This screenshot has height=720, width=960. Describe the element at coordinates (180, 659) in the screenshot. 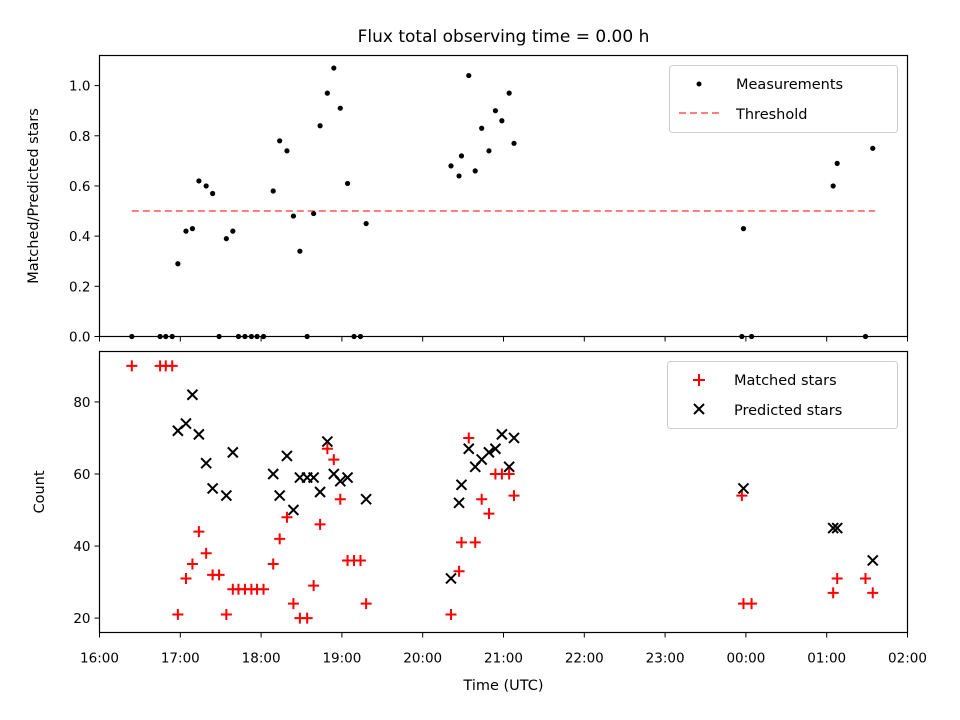

I see `x-tick-label: 17:00` at that location.